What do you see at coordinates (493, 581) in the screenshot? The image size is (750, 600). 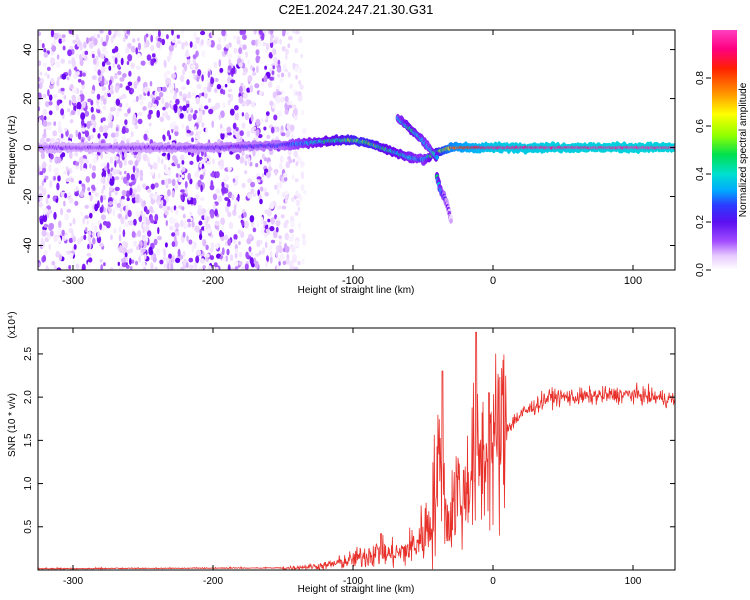 I see `x-tick-label: 0` at bounding box center [493, 581].